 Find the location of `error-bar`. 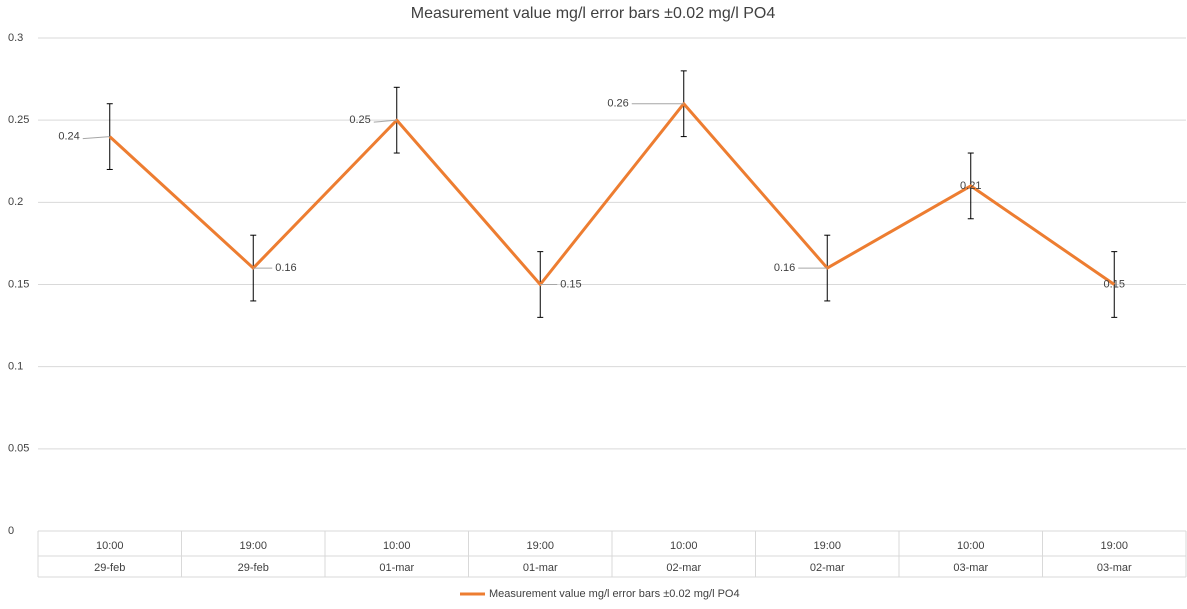

error-bar is located at coordinates (109, 136).